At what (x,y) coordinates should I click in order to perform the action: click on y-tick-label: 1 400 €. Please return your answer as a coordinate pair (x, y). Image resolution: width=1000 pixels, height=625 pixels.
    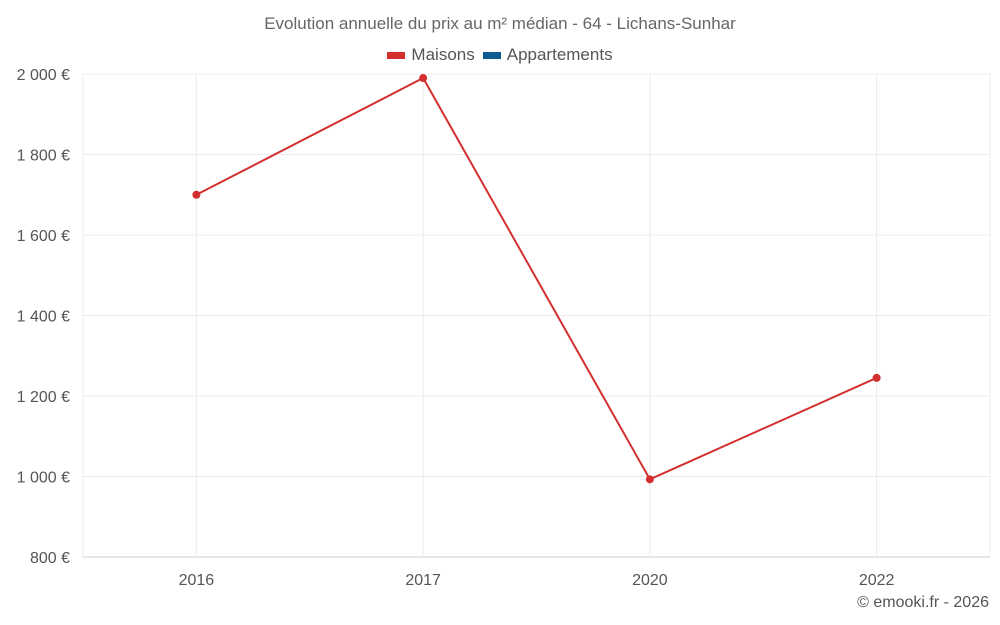
    Looking at the image, I should click on (43, 317).